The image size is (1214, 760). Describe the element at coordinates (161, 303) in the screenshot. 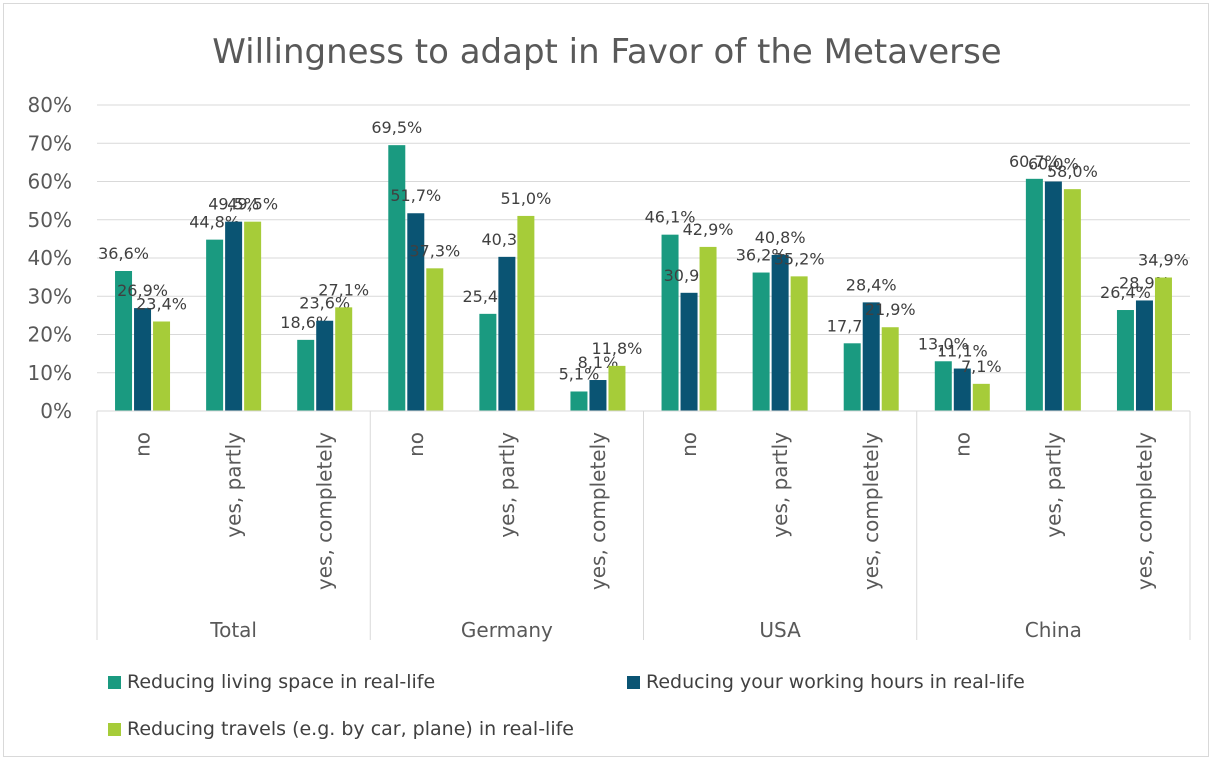

I see `data-label: 23,4%` at that location.